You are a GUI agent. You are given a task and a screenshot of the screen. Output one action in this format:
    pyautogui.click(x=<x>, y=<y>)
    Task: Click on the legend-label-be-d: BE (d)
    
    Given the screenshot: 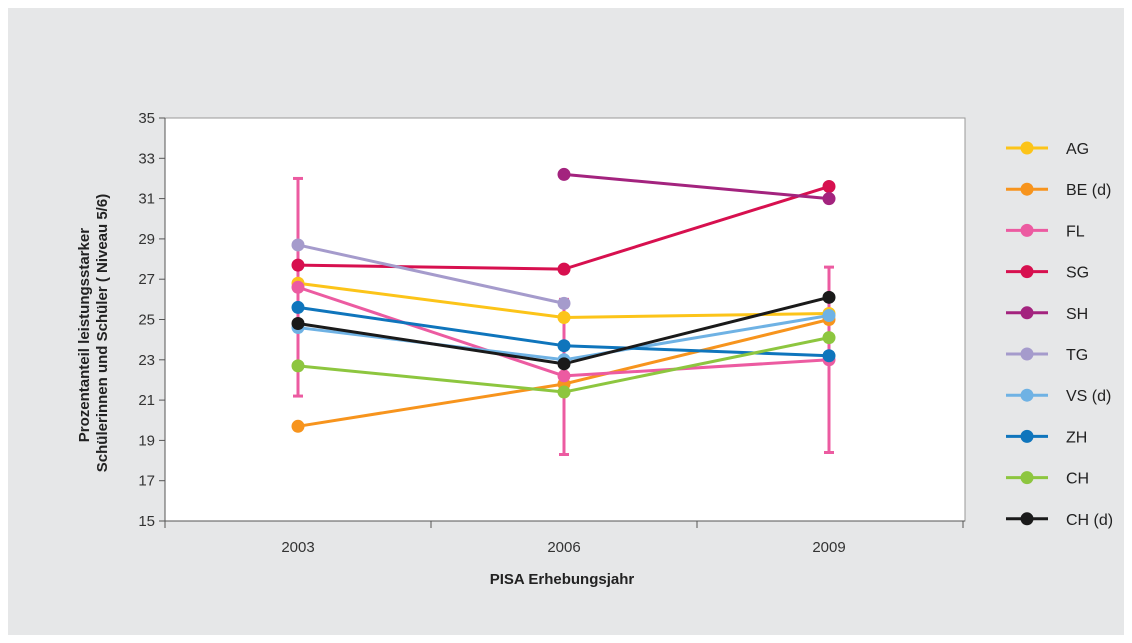 What is the action you would take?
    pyautogui.click(x=1088, y=190)
    